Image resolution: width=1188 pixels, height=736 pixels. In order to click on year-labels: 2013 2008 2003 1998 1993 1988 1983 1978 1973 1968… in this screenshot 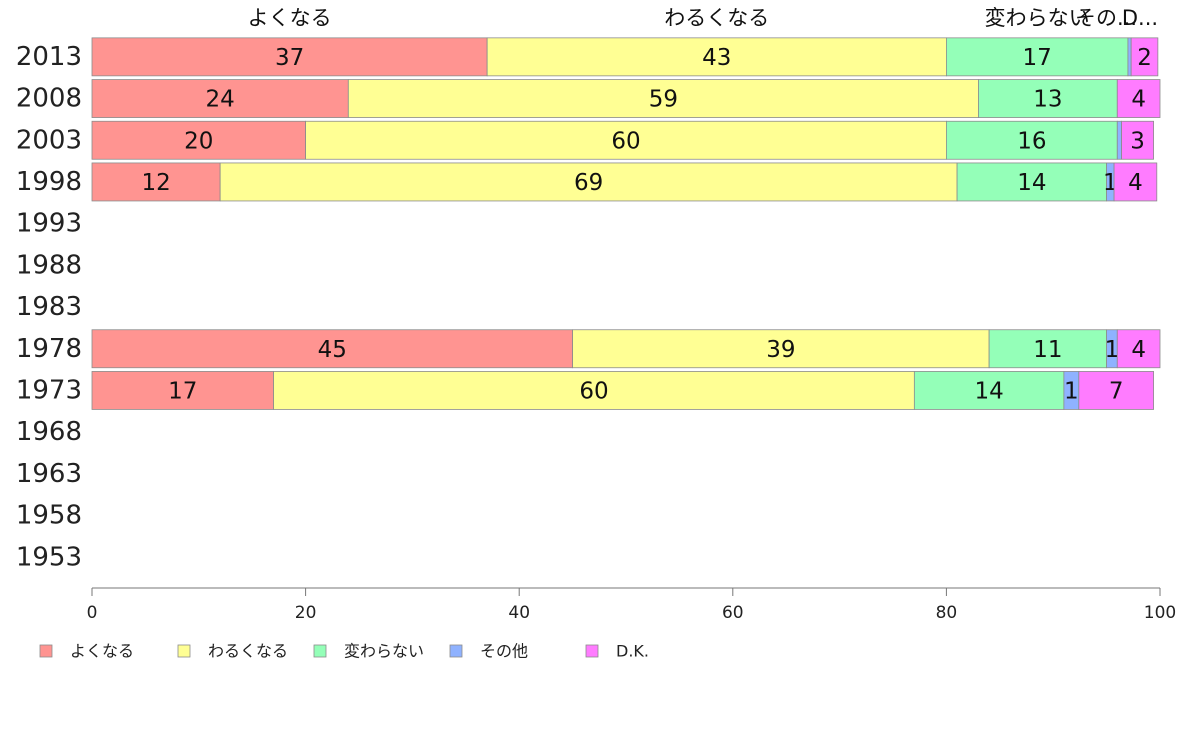, I will do `click(49, 307)`.